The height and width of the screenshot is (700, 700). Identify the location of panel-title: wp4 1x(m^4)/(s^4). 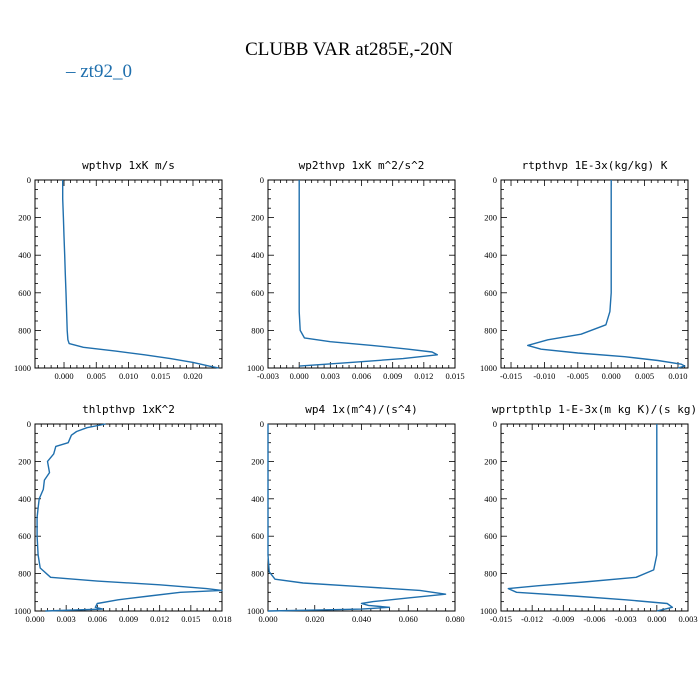
(361, 409).